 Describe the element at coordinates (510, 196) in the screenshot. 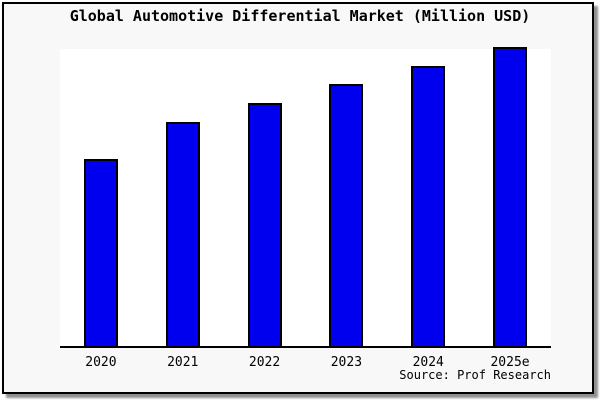

I see `bar-2025e` at that location.